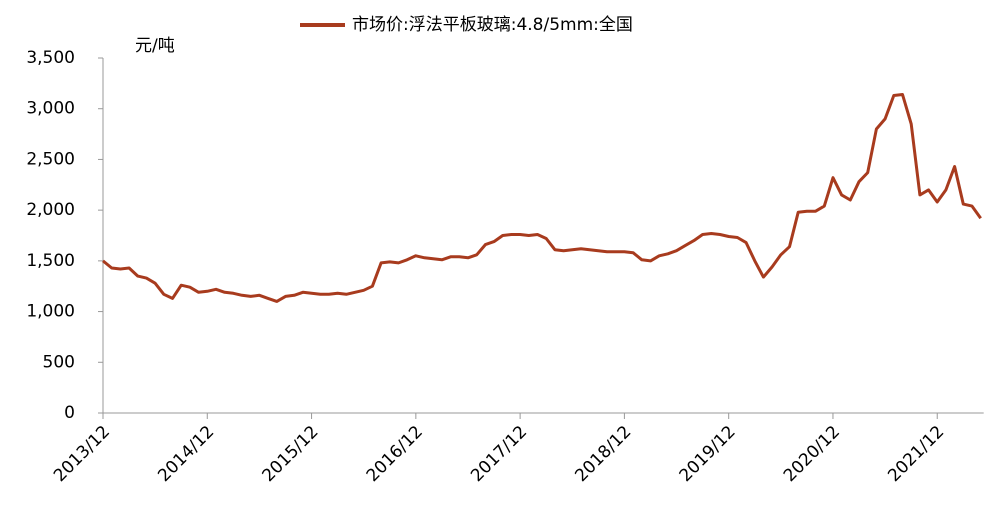 This screenshot has width=991, height=518. Describe the element at coordinates (916, 454) in the screenshot. I see `x-tick-label: 2021/12` at that location.